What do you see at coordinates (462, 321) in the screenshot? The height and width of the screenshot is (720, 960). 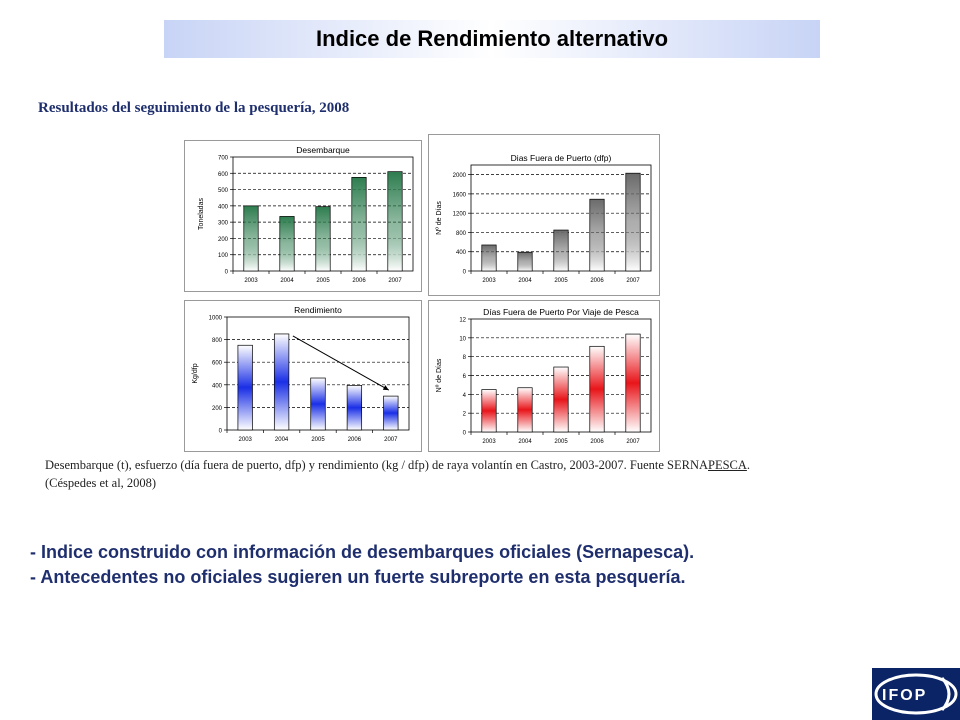 I see `y-tick-label: 12` at bounding box center [462, 321].